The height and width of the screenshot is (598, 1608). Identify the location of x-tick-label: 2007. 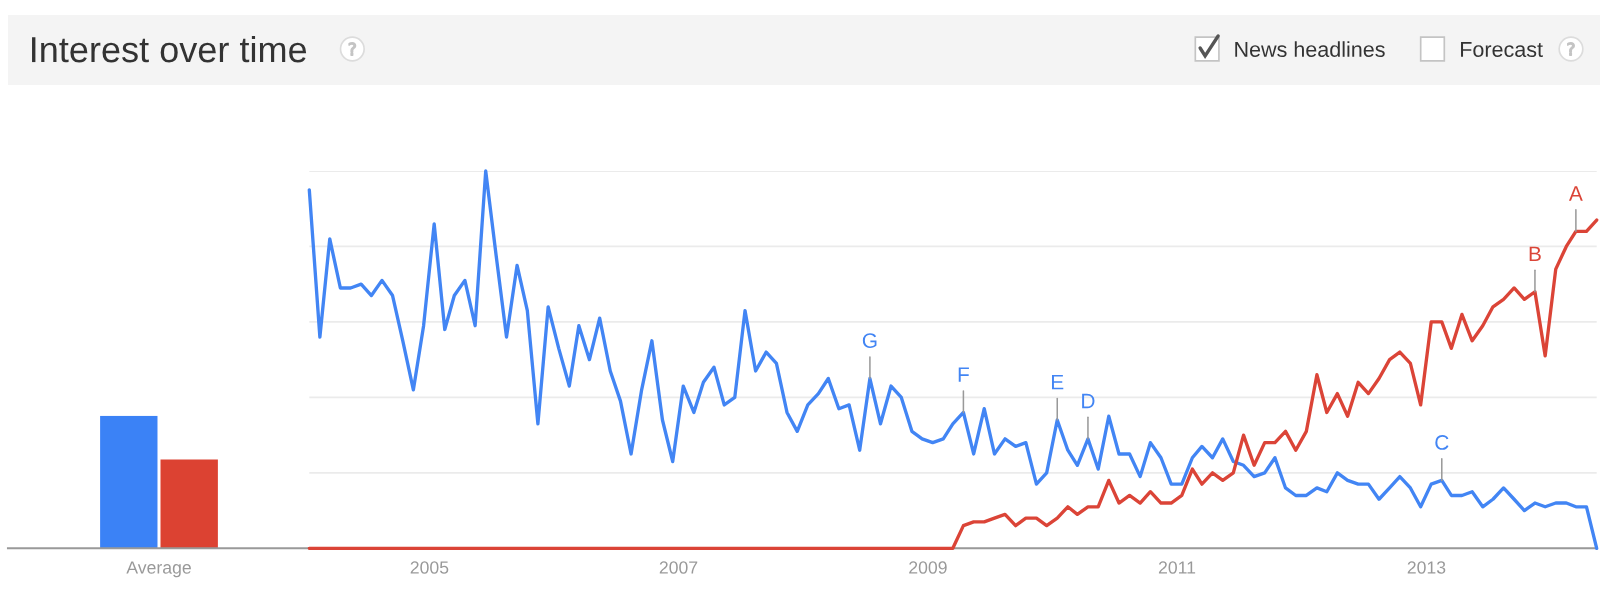
(678, 567).